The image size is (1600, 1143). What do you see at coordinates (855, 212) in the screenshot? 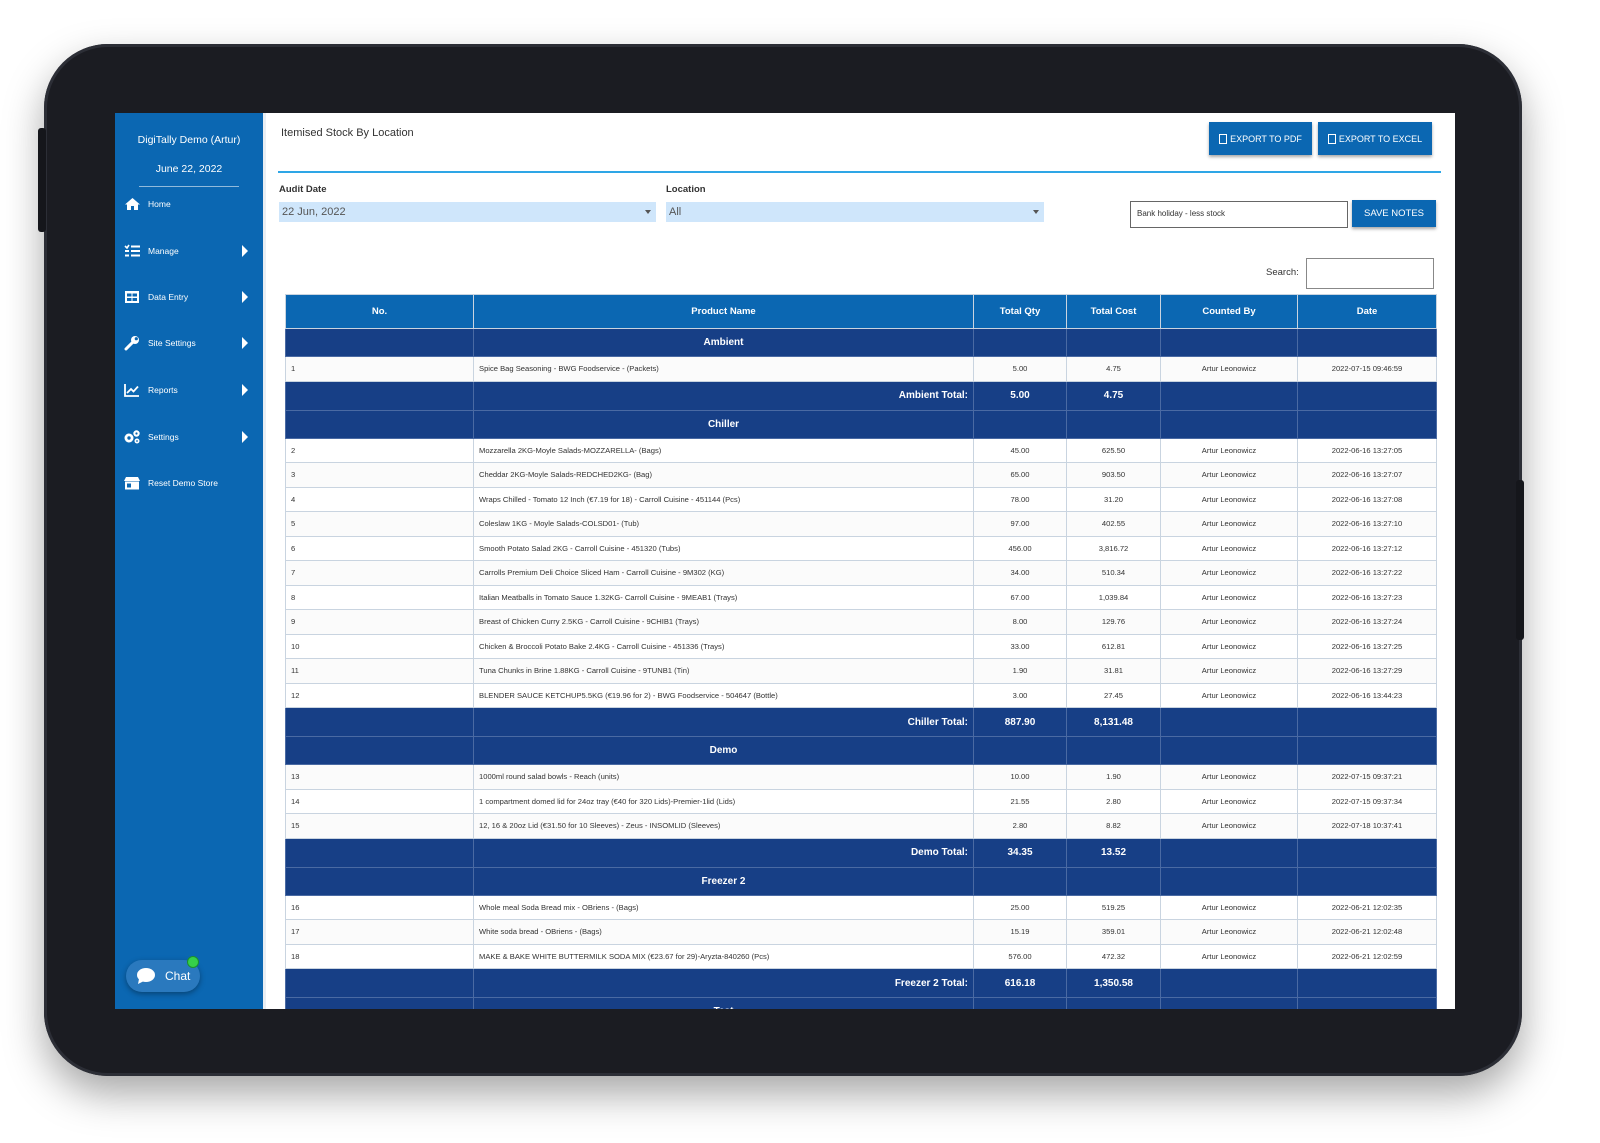
I see `location-select: All` at bounding box center [855, 212].